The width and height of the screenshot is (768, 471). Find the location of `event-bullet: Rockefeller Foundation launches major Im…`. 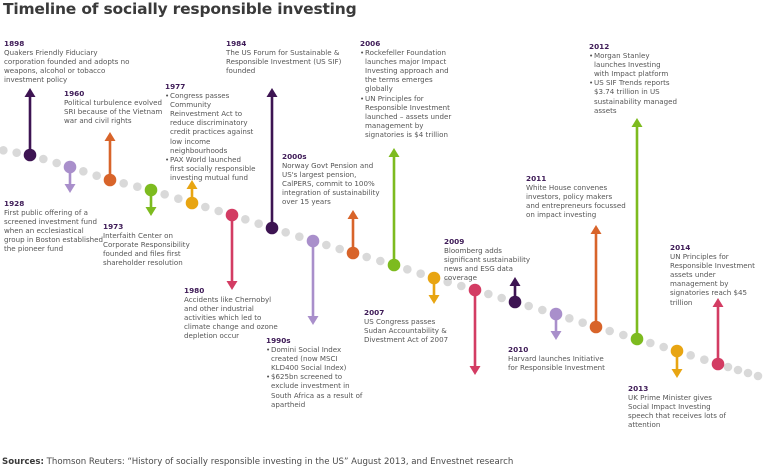

event-bullet: Rockefeller Foundation launches major Im… is located at coordinates (409, 70).